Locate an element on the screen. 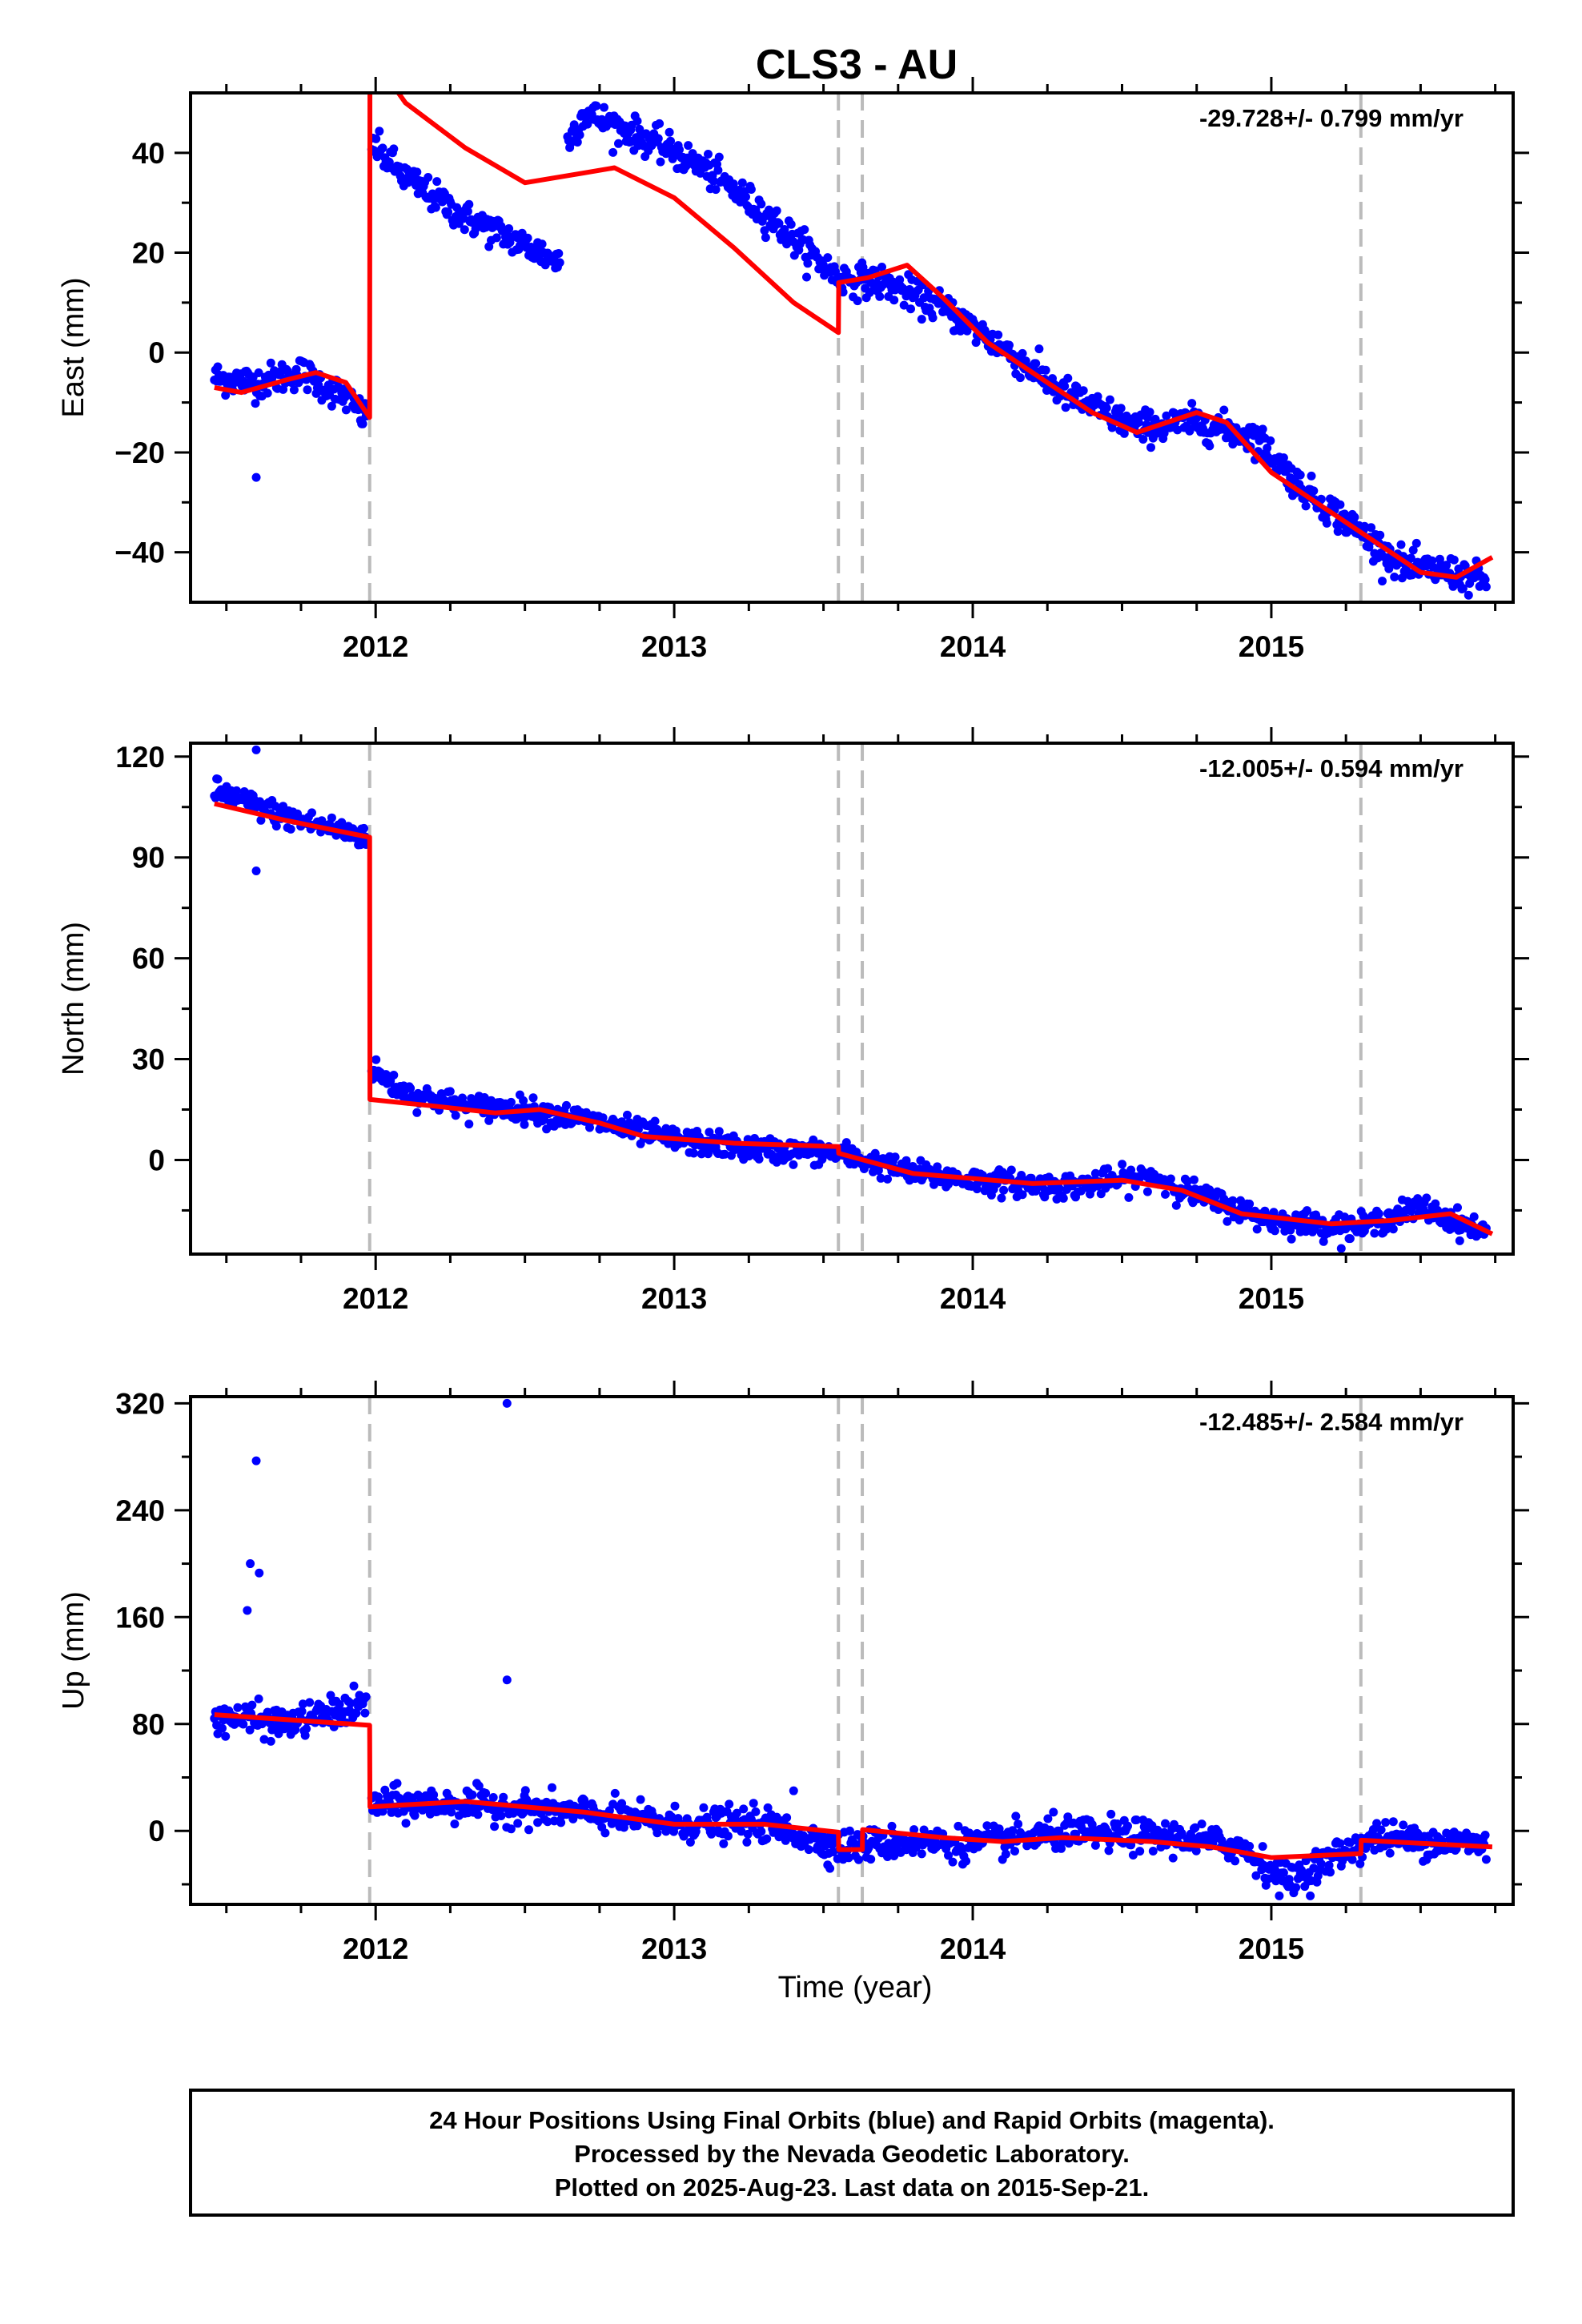 The width and height of the screenshot is (1582, 2324). y-tick-label: 120 is located at coordinates (140, 757).